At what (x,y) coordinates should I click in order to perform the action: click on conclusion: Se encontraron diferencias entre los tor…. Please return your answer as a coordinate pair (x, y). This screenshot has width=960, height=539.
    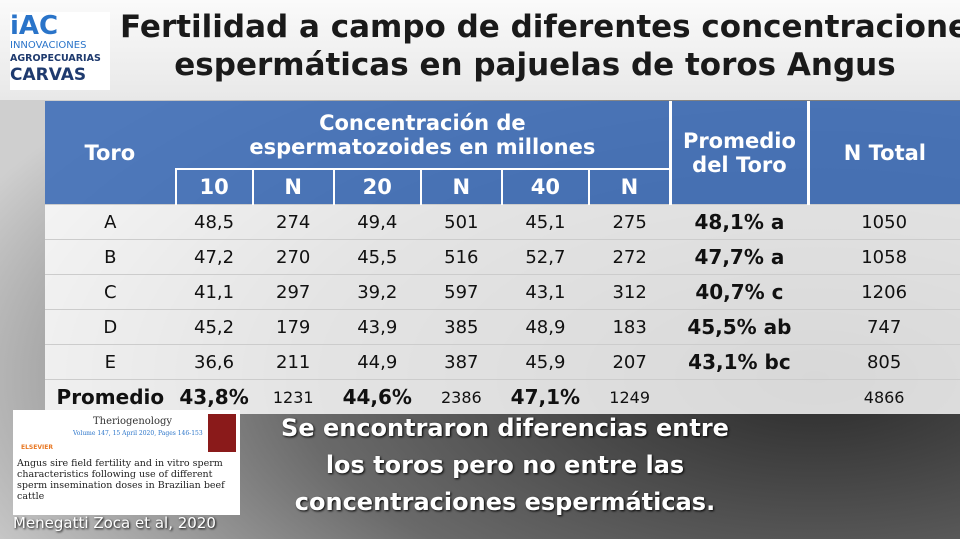
    Looking at the image, I should click on (505, 465).